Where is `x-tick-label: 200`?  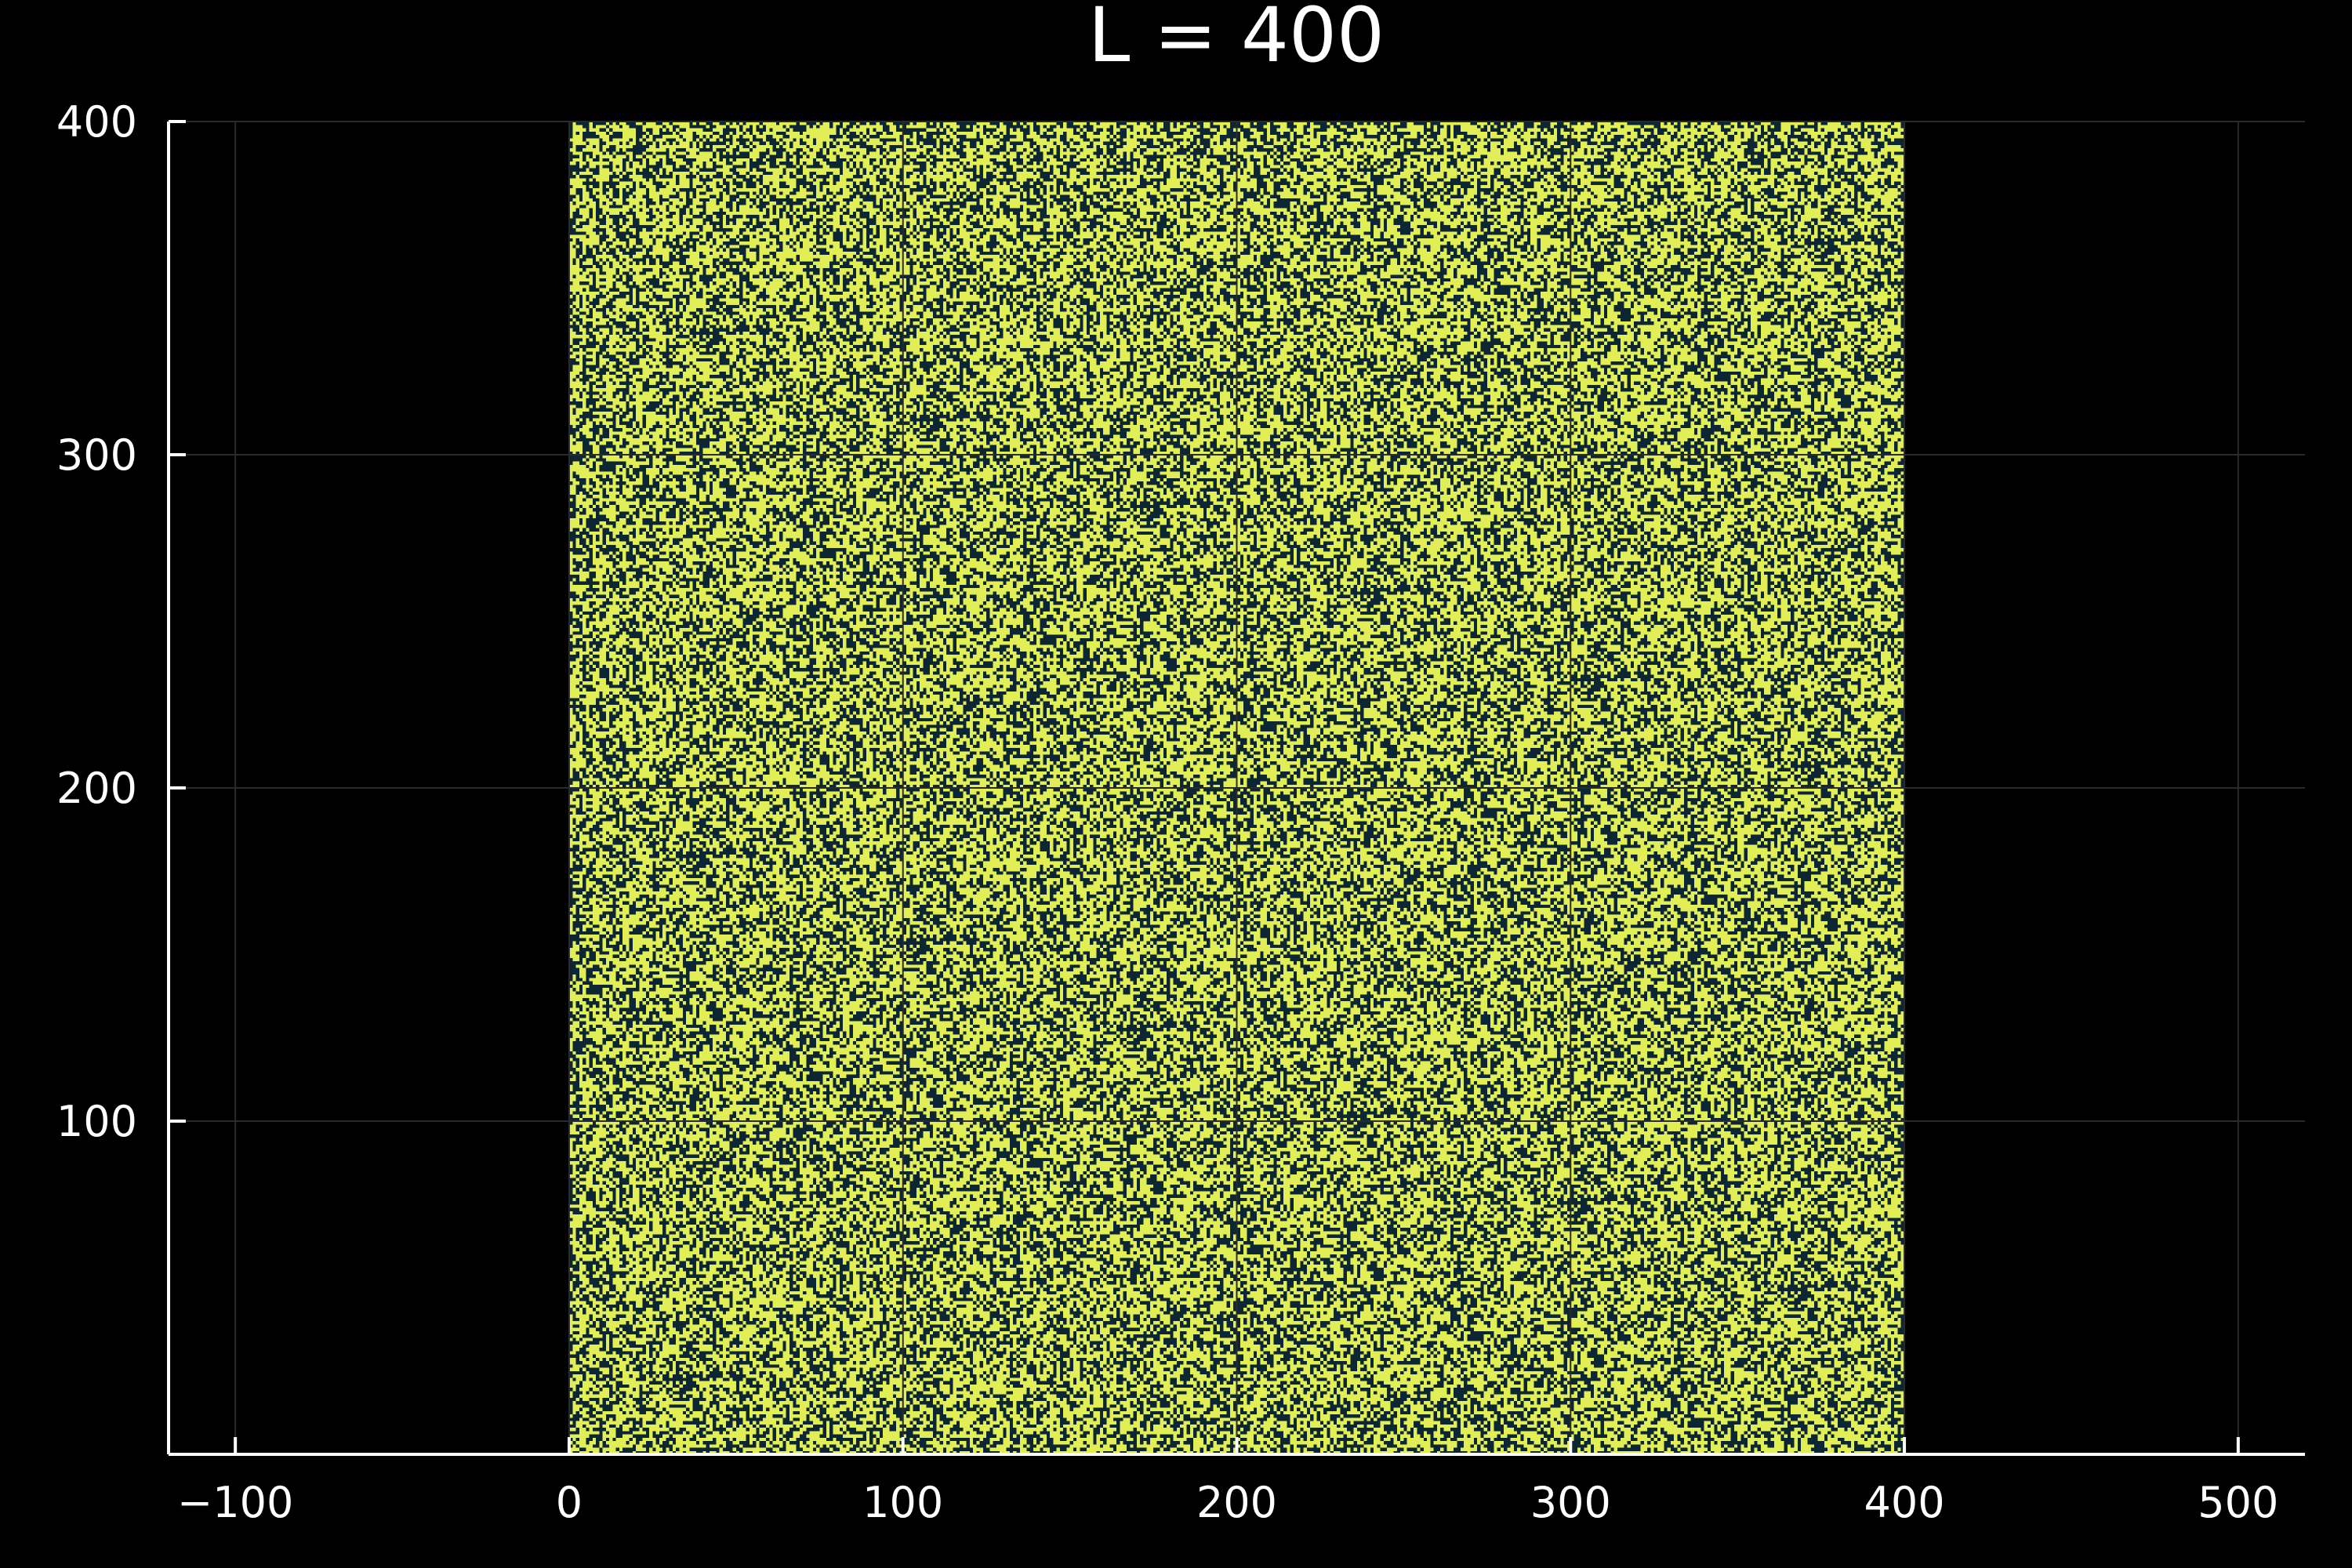
x-tick-label: 200 is located at coordinates (1236, 1502).